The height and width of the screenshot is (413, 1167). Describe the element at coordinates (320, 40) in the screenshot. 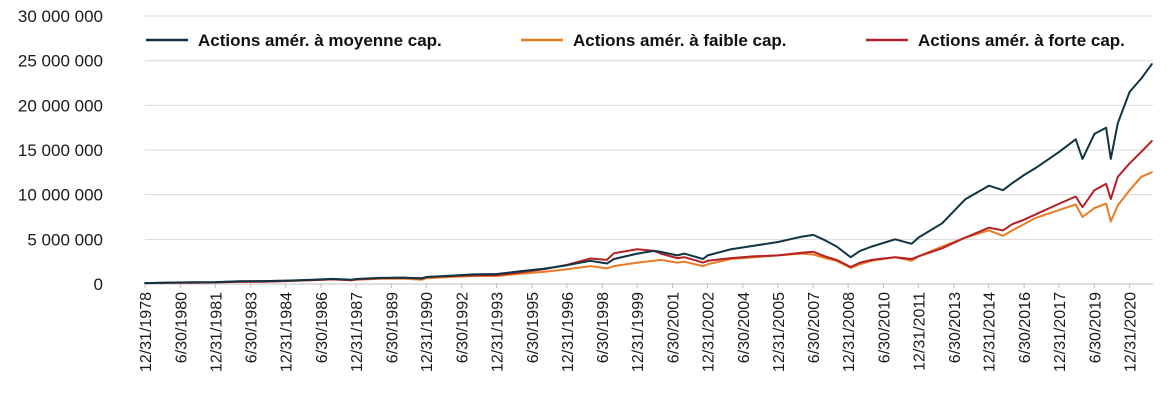

I see `legend-label: Actions amér. à moyenne cap.` at that location.